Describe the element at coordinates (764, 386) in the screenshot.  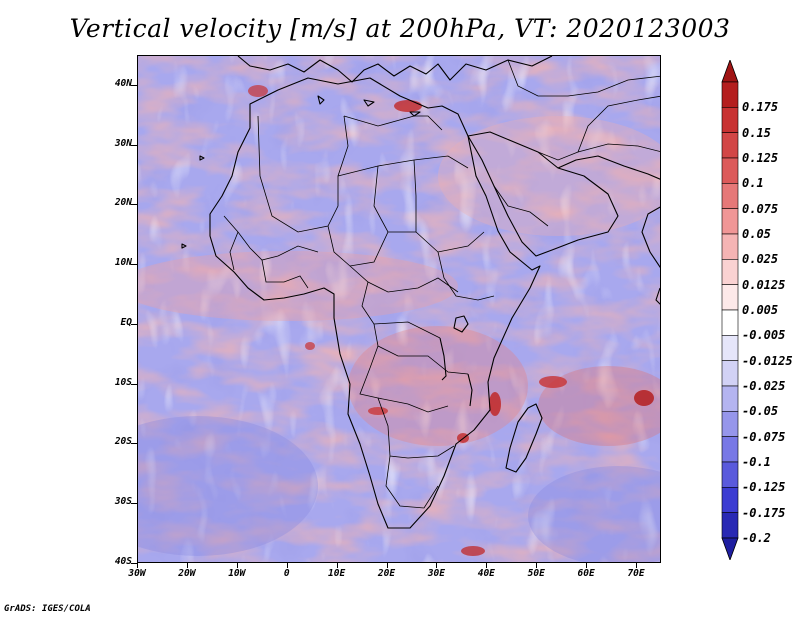
I see `colorbar-level-label: -0.025` at that location.